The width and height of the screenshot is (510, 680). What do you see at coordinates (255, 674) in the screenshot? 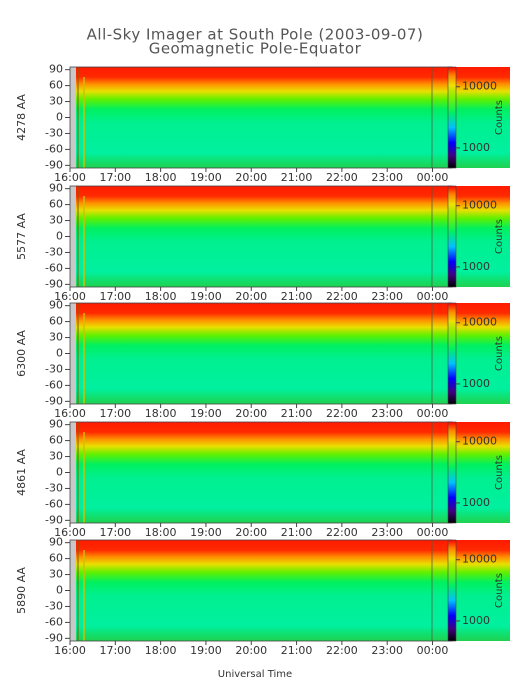
I see `x-axis-label: Universal Time` at bounding box center [255, 674].